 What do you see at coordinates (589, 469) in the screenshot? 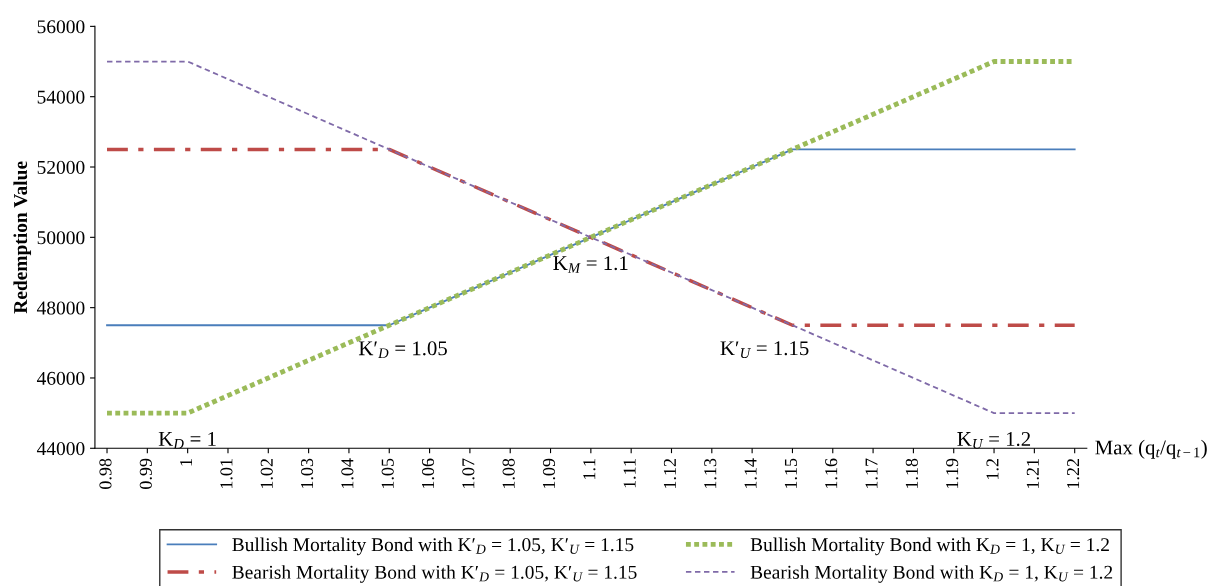
I see `x-tick-label: 1.1` at bounding box center [589, 469].